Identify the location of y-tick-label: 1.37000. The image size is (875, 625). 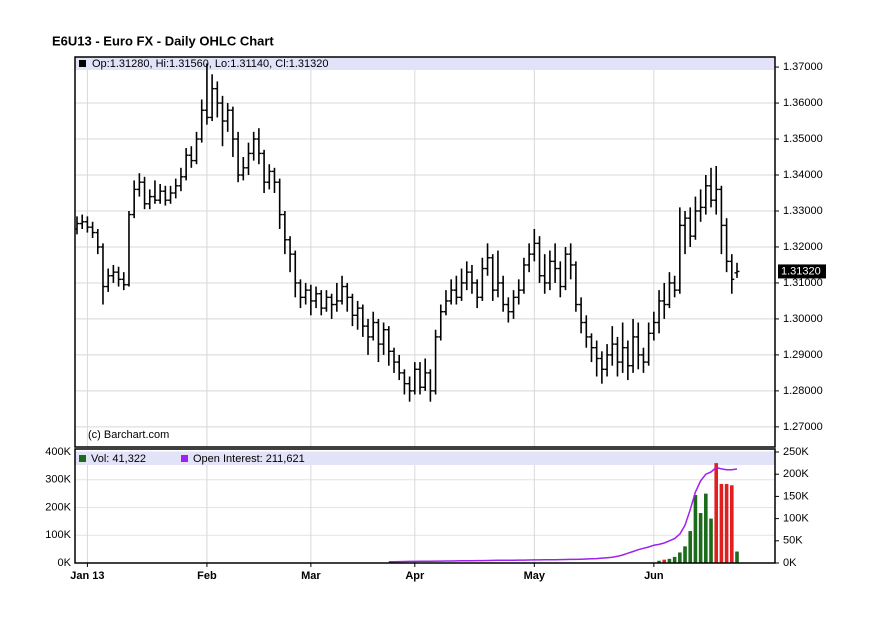
(803, 67).